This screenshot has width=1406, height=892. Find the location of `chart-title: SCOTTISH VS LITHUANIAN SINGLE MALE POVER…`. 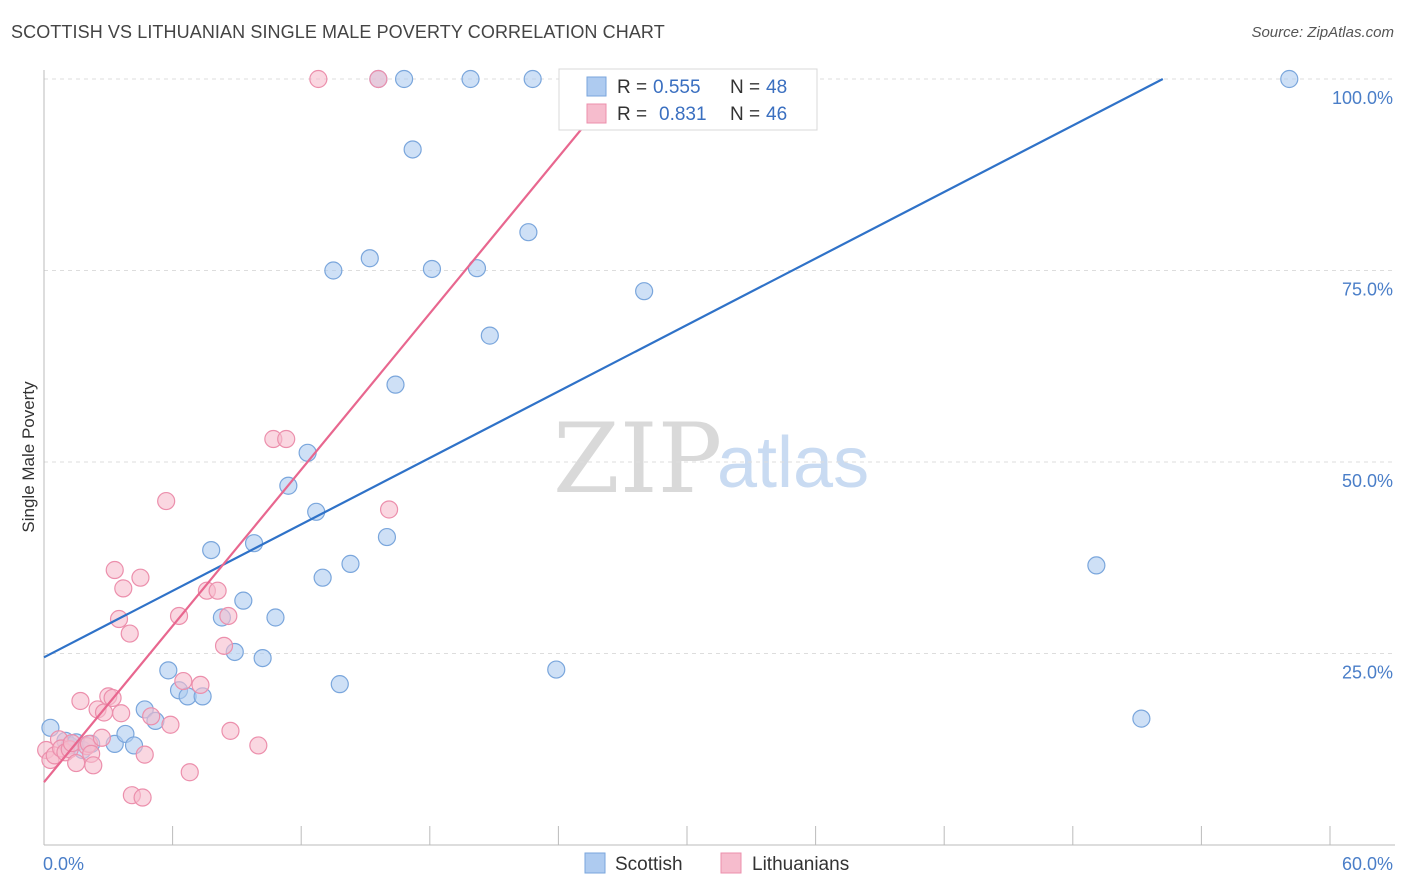

chart-title: SCOTTISH VS LITHUANIAN SINGLE MALE POVER… is located at coordinates (338, 32).